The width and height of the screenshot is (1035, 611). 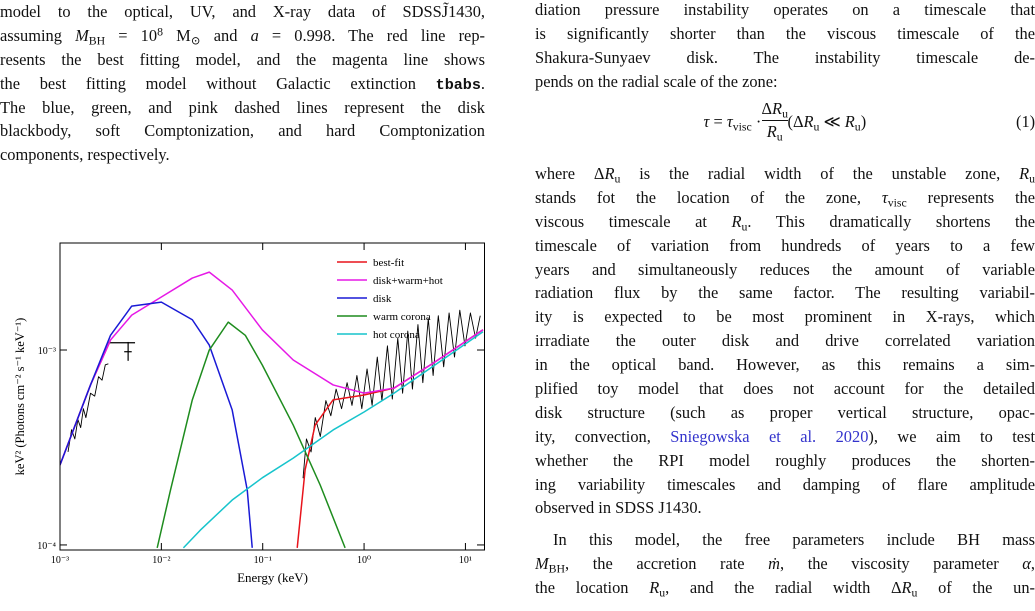 What do you see at coordinates (618, 508) in the screenshot?
I see `text-line: observed in SDSS J1430.` at bounding box center [618, 508].